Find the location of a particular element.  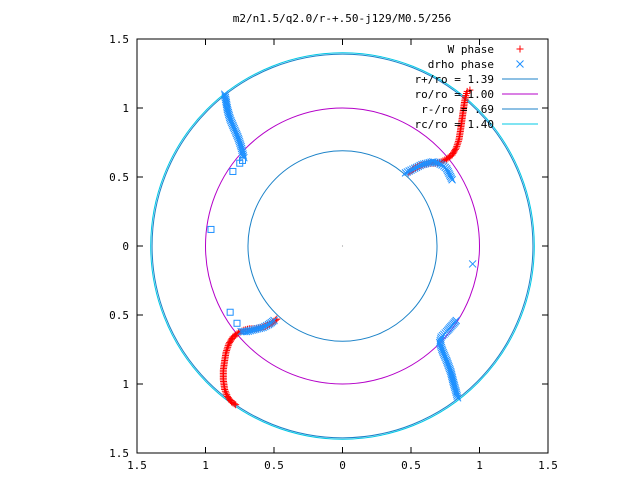

chart-title: m2/n1.5/q2.0/r-+.50-j129/M0.5/256 is located at coordinates (342, 18).